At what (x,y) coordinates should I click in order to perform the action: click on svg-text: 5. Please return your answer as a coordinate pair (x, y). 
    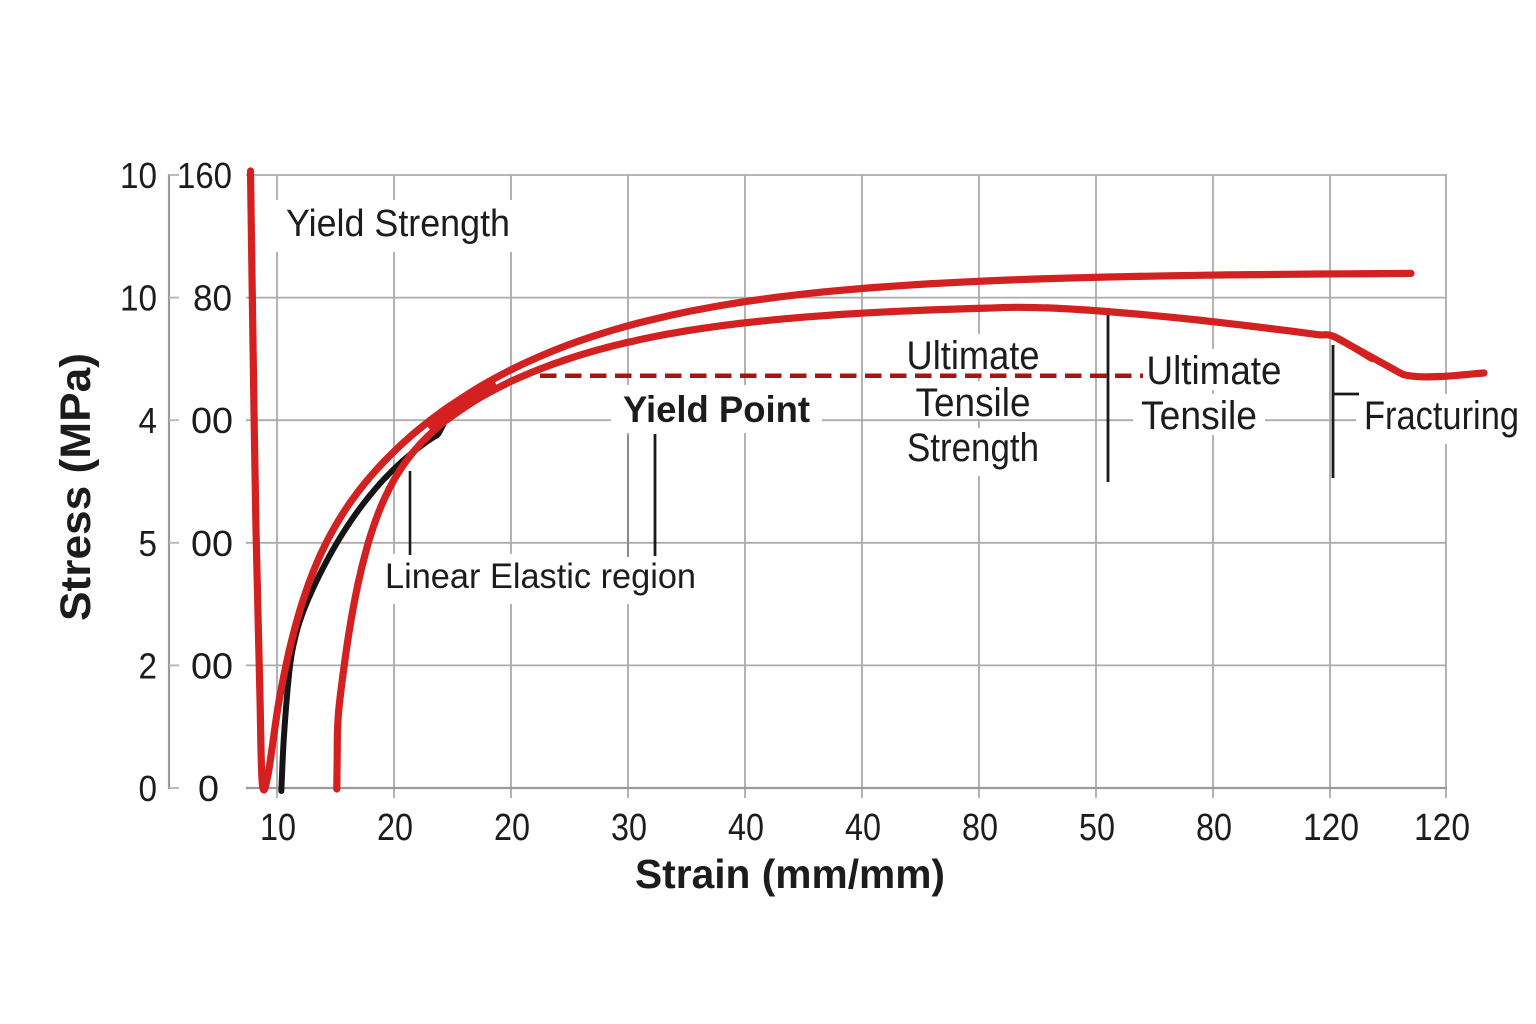
    Looking at the image, I should click on (148, 543).